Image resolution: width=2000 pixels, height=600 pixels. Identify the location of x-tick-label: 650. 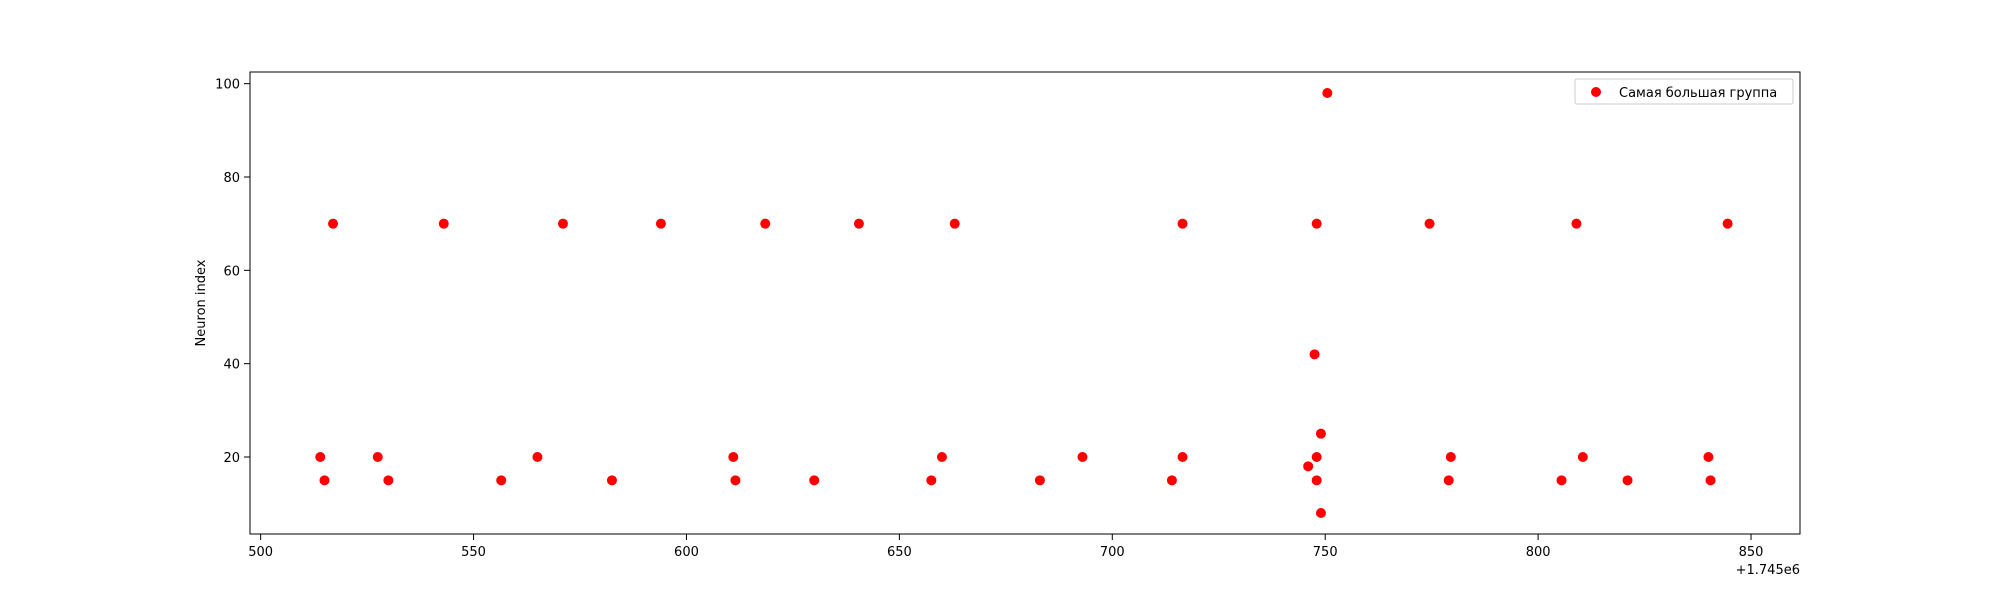
(899, 552).